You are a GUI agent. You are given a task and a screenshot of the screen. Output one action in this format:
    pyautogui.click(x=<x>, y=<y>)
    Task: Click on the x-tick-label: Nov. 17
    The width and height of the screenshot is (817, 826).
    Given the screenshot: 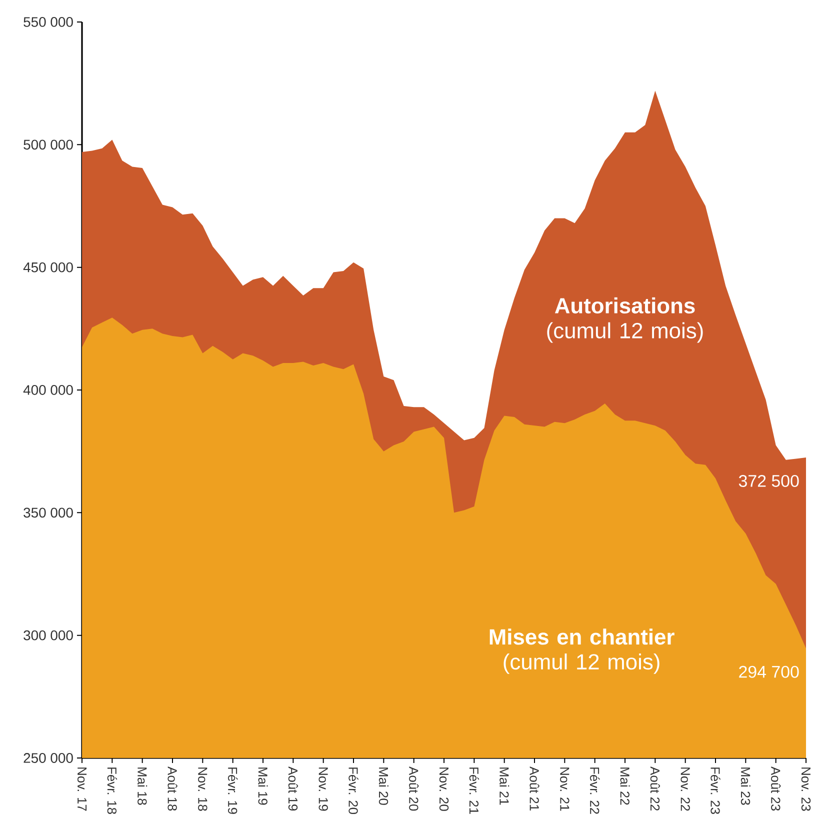 What is the action you would take?
    pyautogui.click(x=82, y=789)
    